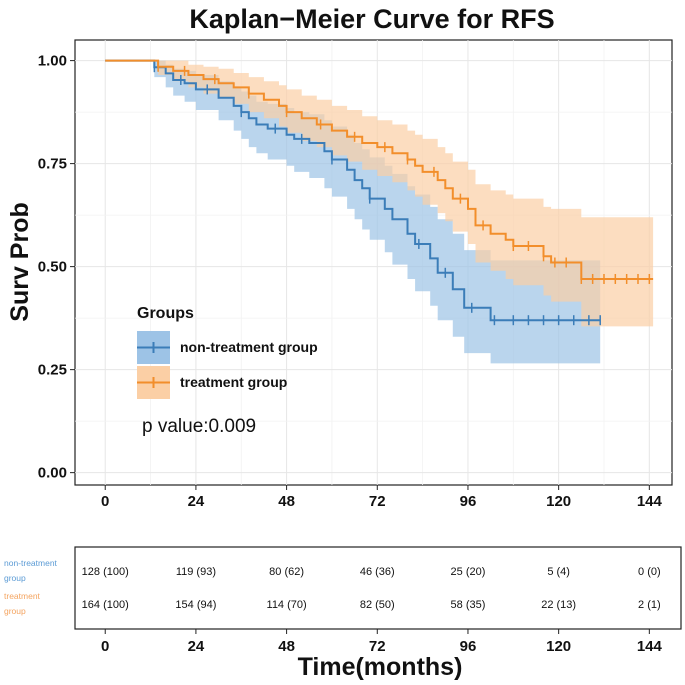  Describe the element at coordinates (105, 572) in the screenshot. I see `risk-cell: 128 (100)` at that location.